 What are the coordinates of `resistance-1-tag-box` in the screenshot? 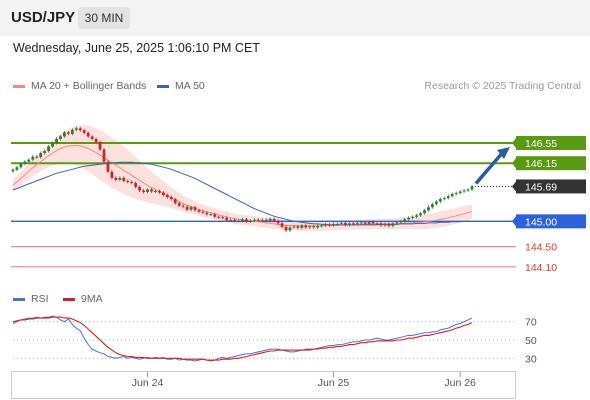 It's located at (551, 163).